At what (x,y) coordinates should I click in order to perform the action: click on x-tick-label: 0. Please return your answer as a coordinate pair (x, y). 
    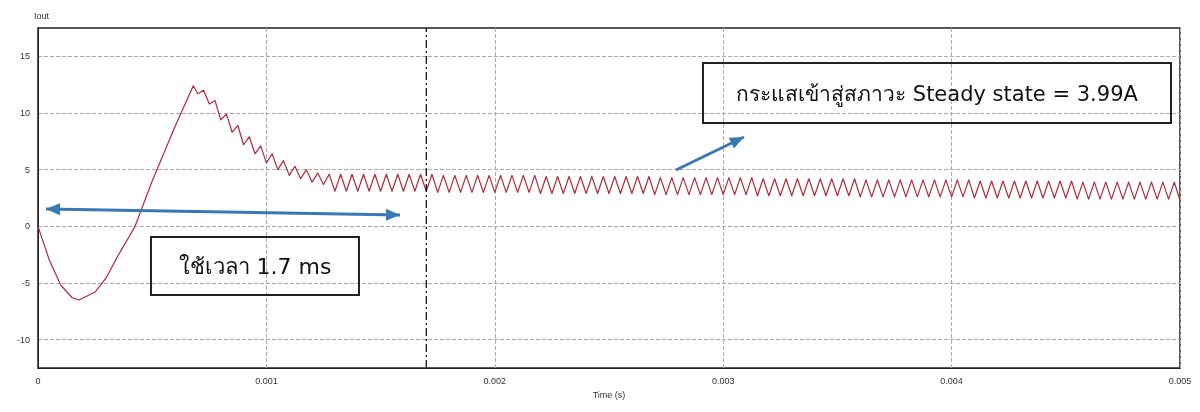
    Looking at the image, I should click on (38, 380).